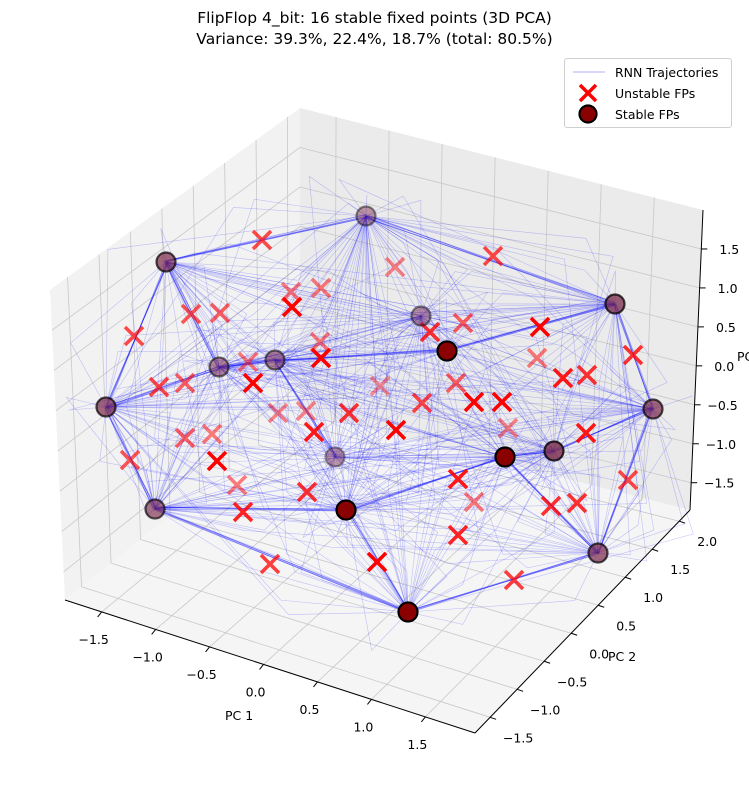 Image resolution: width=749 pixels, height=790 pixels. I want to click on y-tick-label: −1.5, so click(518, 737).